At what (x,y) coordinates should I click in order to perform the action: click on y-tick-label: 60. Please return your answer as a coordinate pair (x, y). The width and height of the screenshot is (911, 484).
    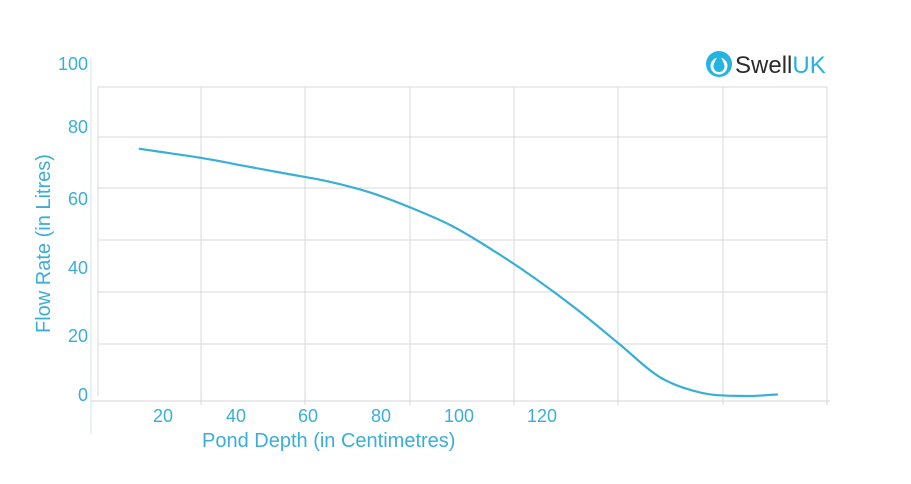
    Looking at the image, I should click on (78, 199).